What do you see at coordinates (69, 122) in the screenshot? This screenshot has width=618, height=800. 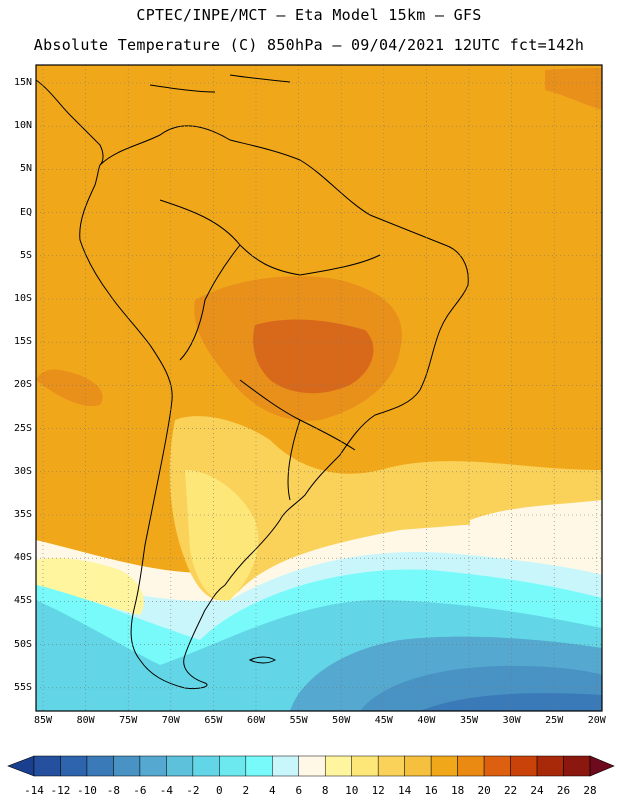 I see `central-america-coastline` at bounding box center [69, 122].